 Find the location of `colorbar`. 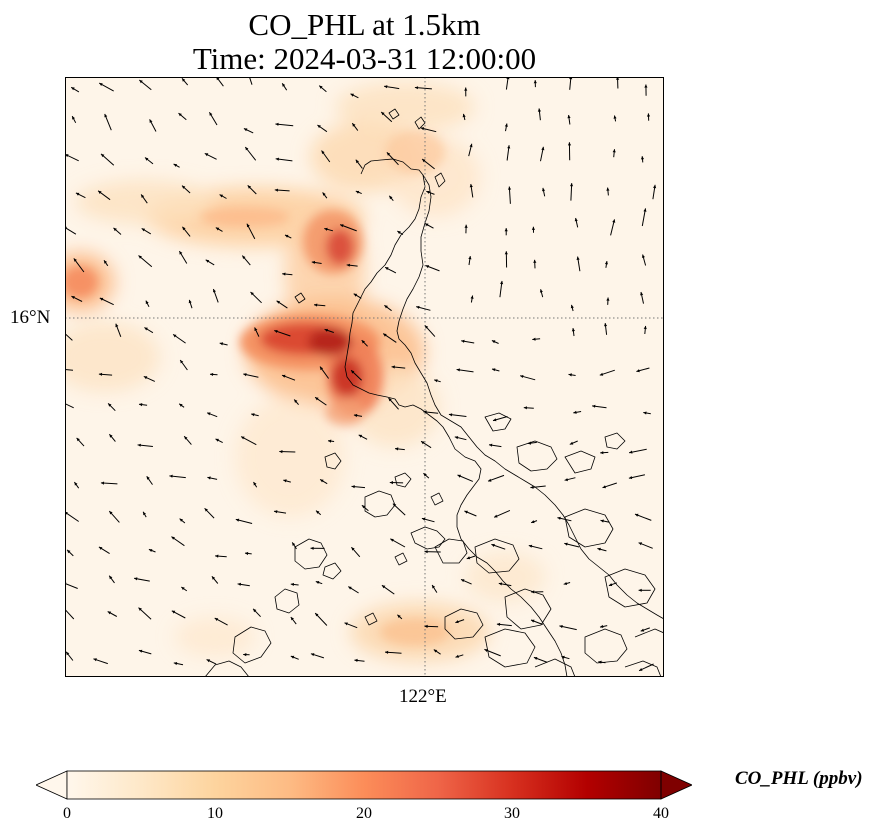

colorbar is located at coordinates (364, 785).